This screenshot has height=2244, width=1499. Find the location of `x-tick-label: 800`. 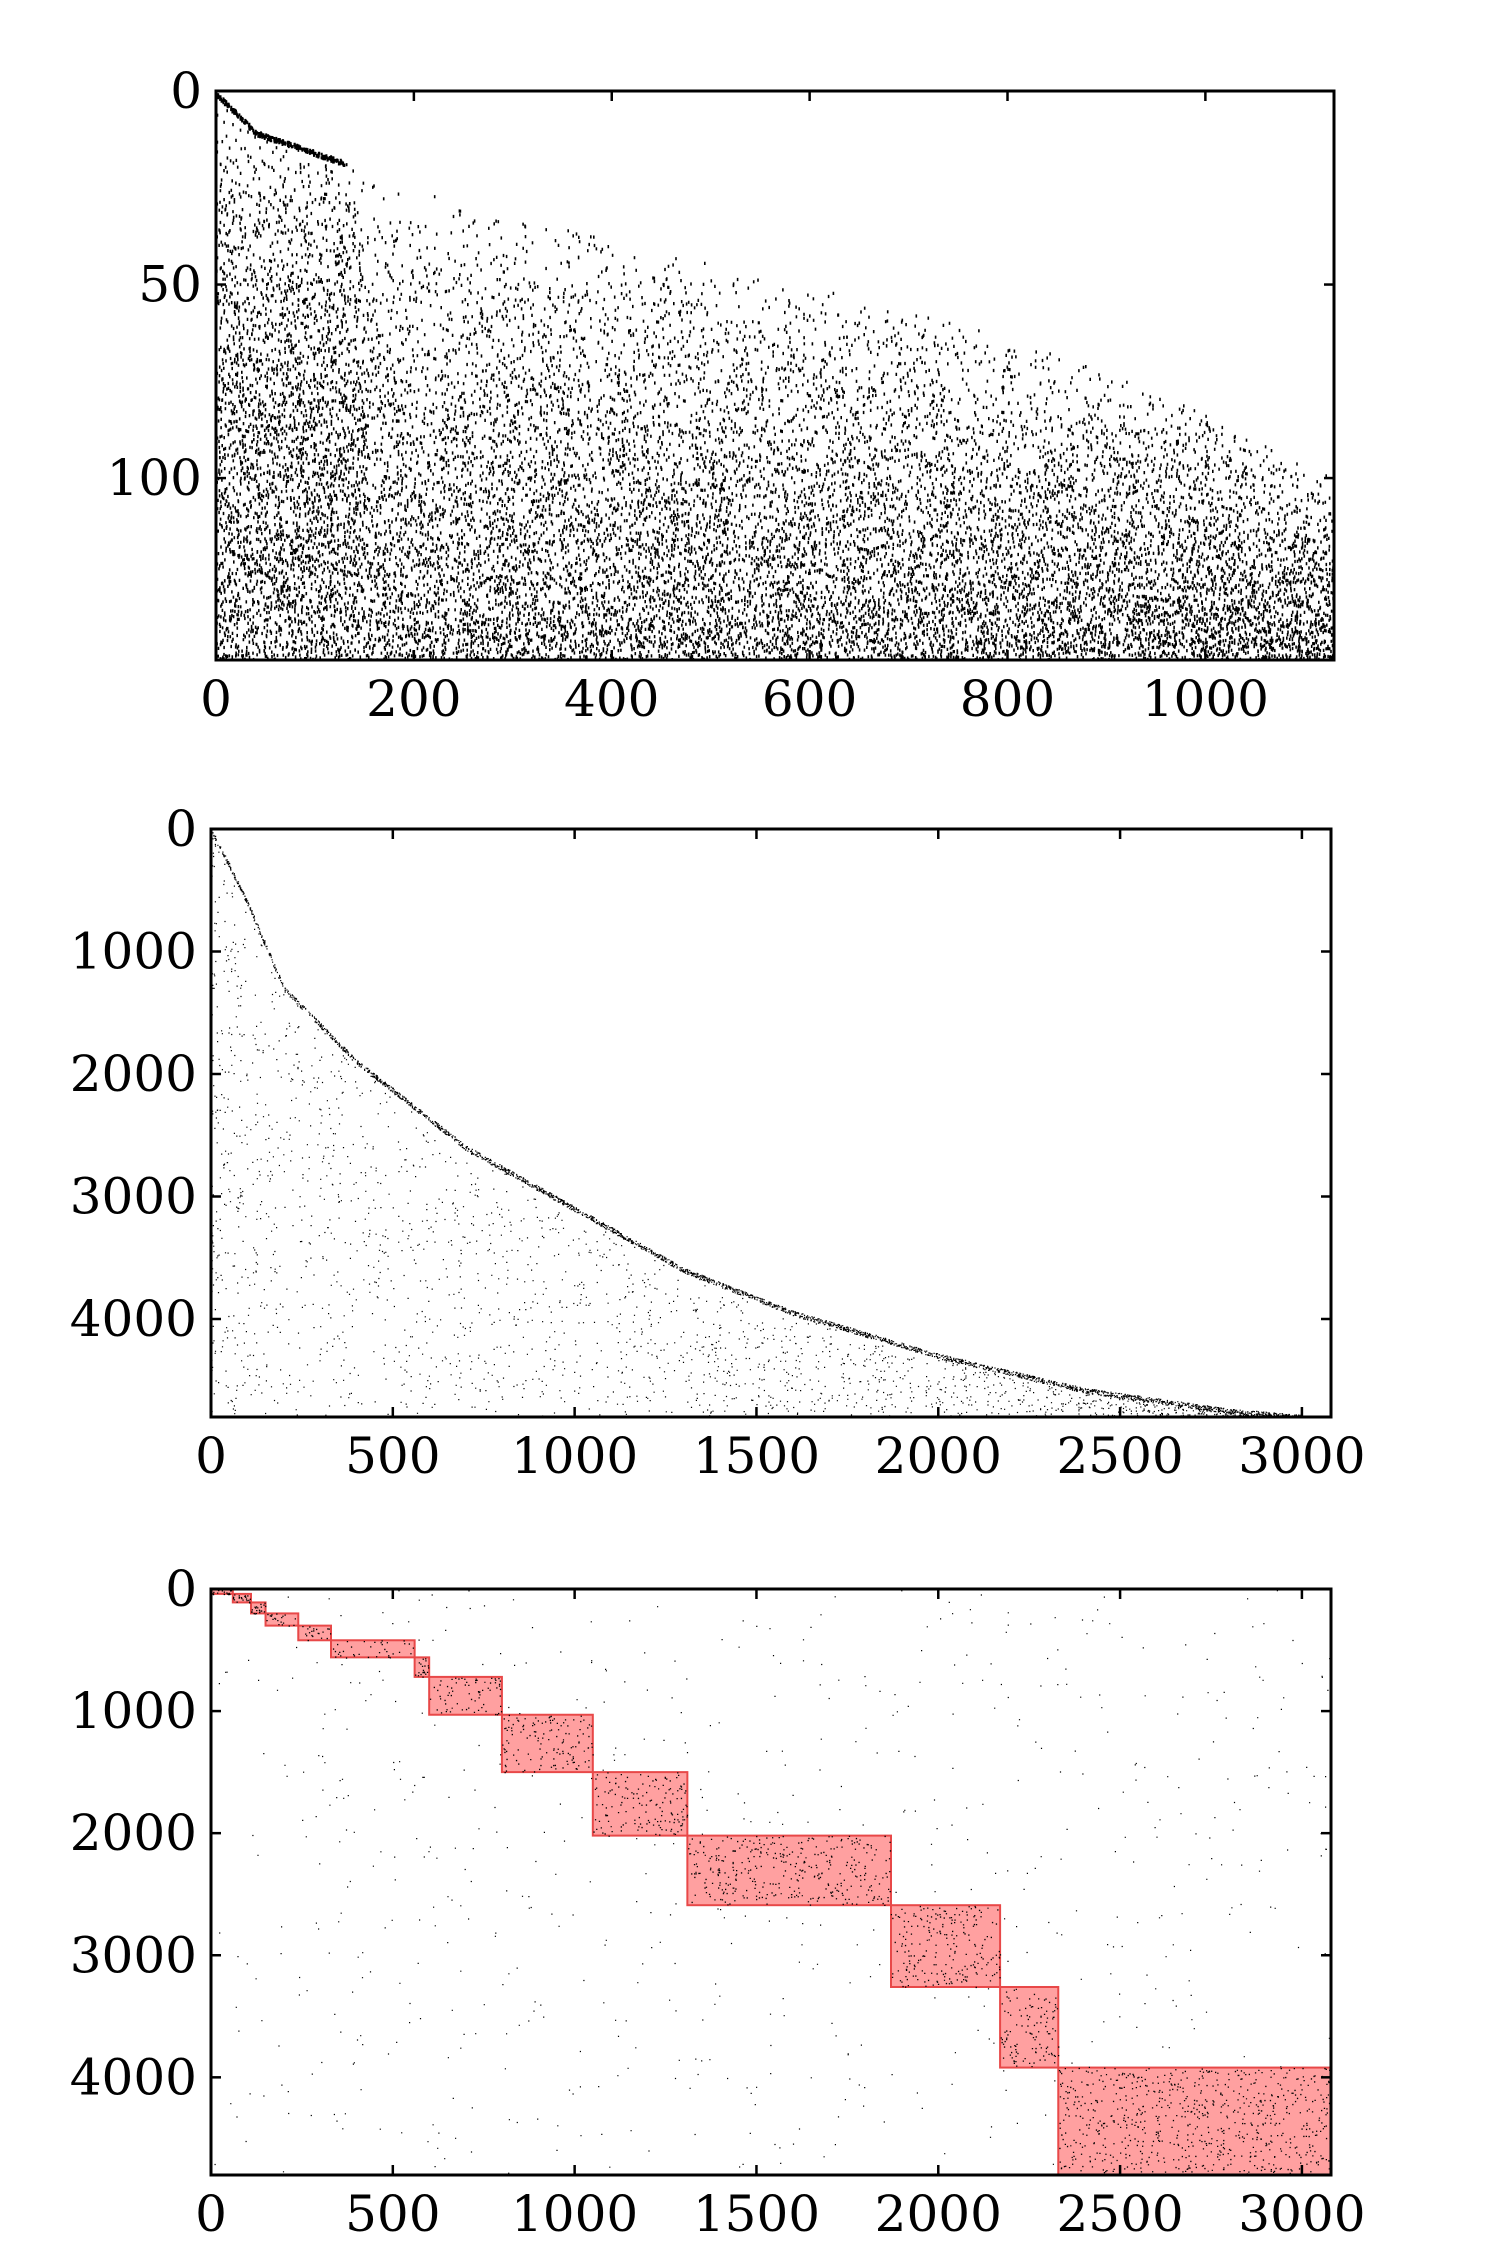

x-tick-label: 800 is located at coordinates (1007, 699).